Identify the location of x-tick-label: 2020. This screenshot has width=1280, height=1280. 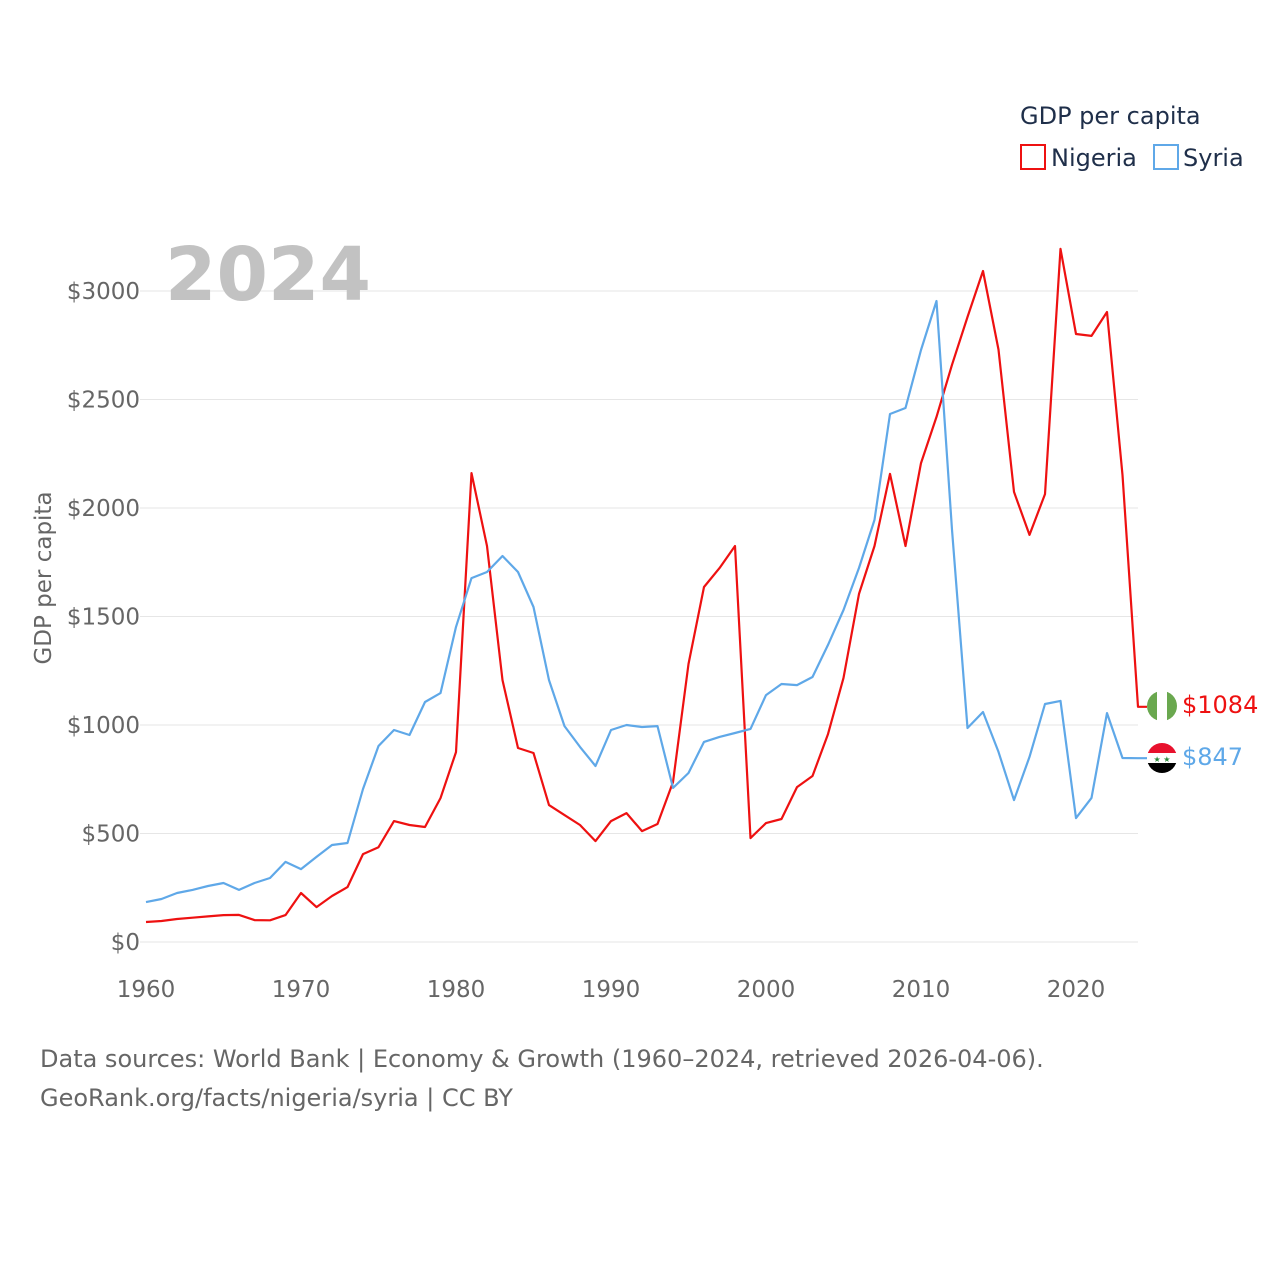
(1076, 990).